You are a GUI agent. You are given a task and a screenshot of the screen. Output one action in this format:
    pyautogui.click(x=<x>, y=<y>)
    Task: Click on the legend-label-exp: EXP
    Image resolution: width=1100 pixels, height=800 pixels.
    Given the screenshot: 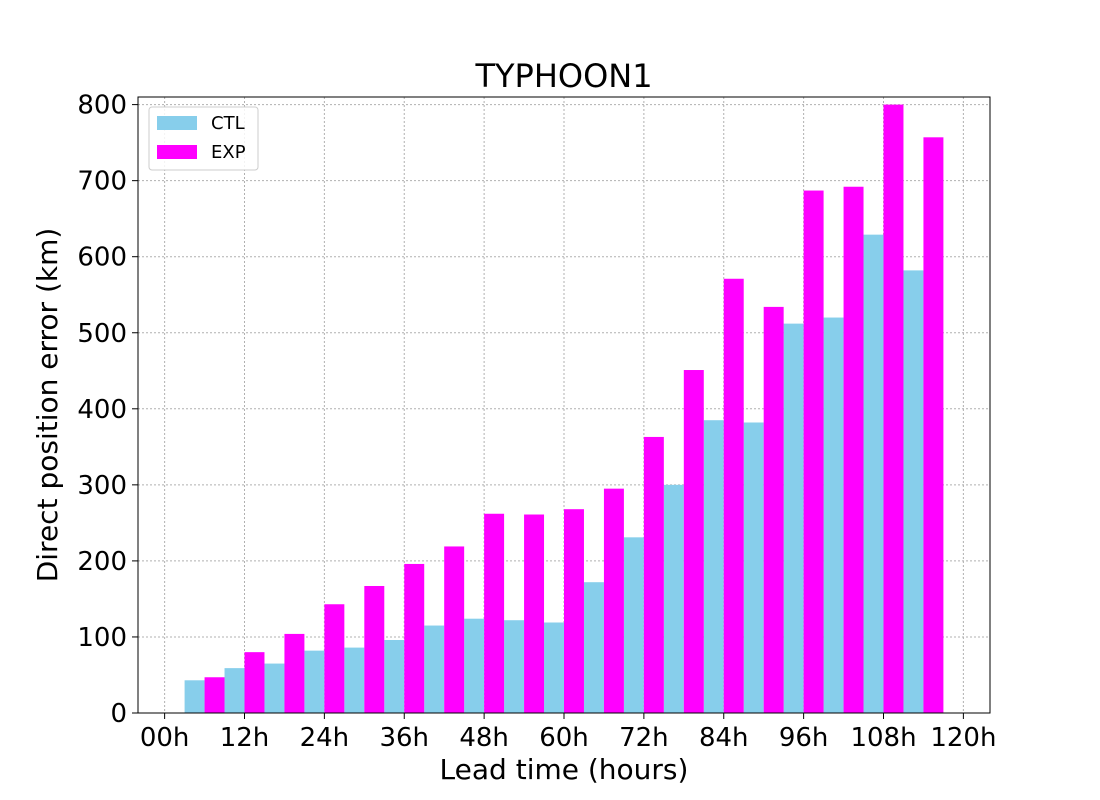 What is the action you would take?
    pyautogui.click(x=228, y=152)
    